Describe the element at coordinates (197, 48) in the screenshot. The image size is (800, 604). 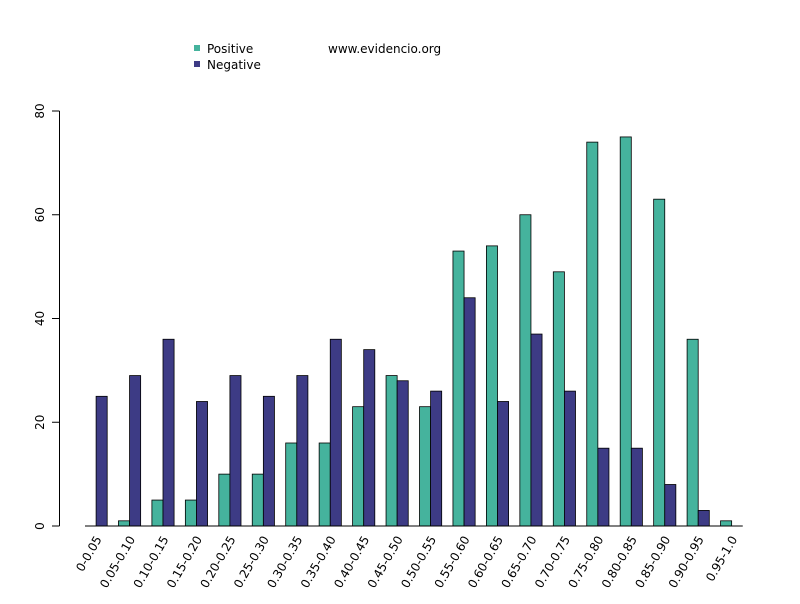
I see `legend-swatch-positive` at that location.